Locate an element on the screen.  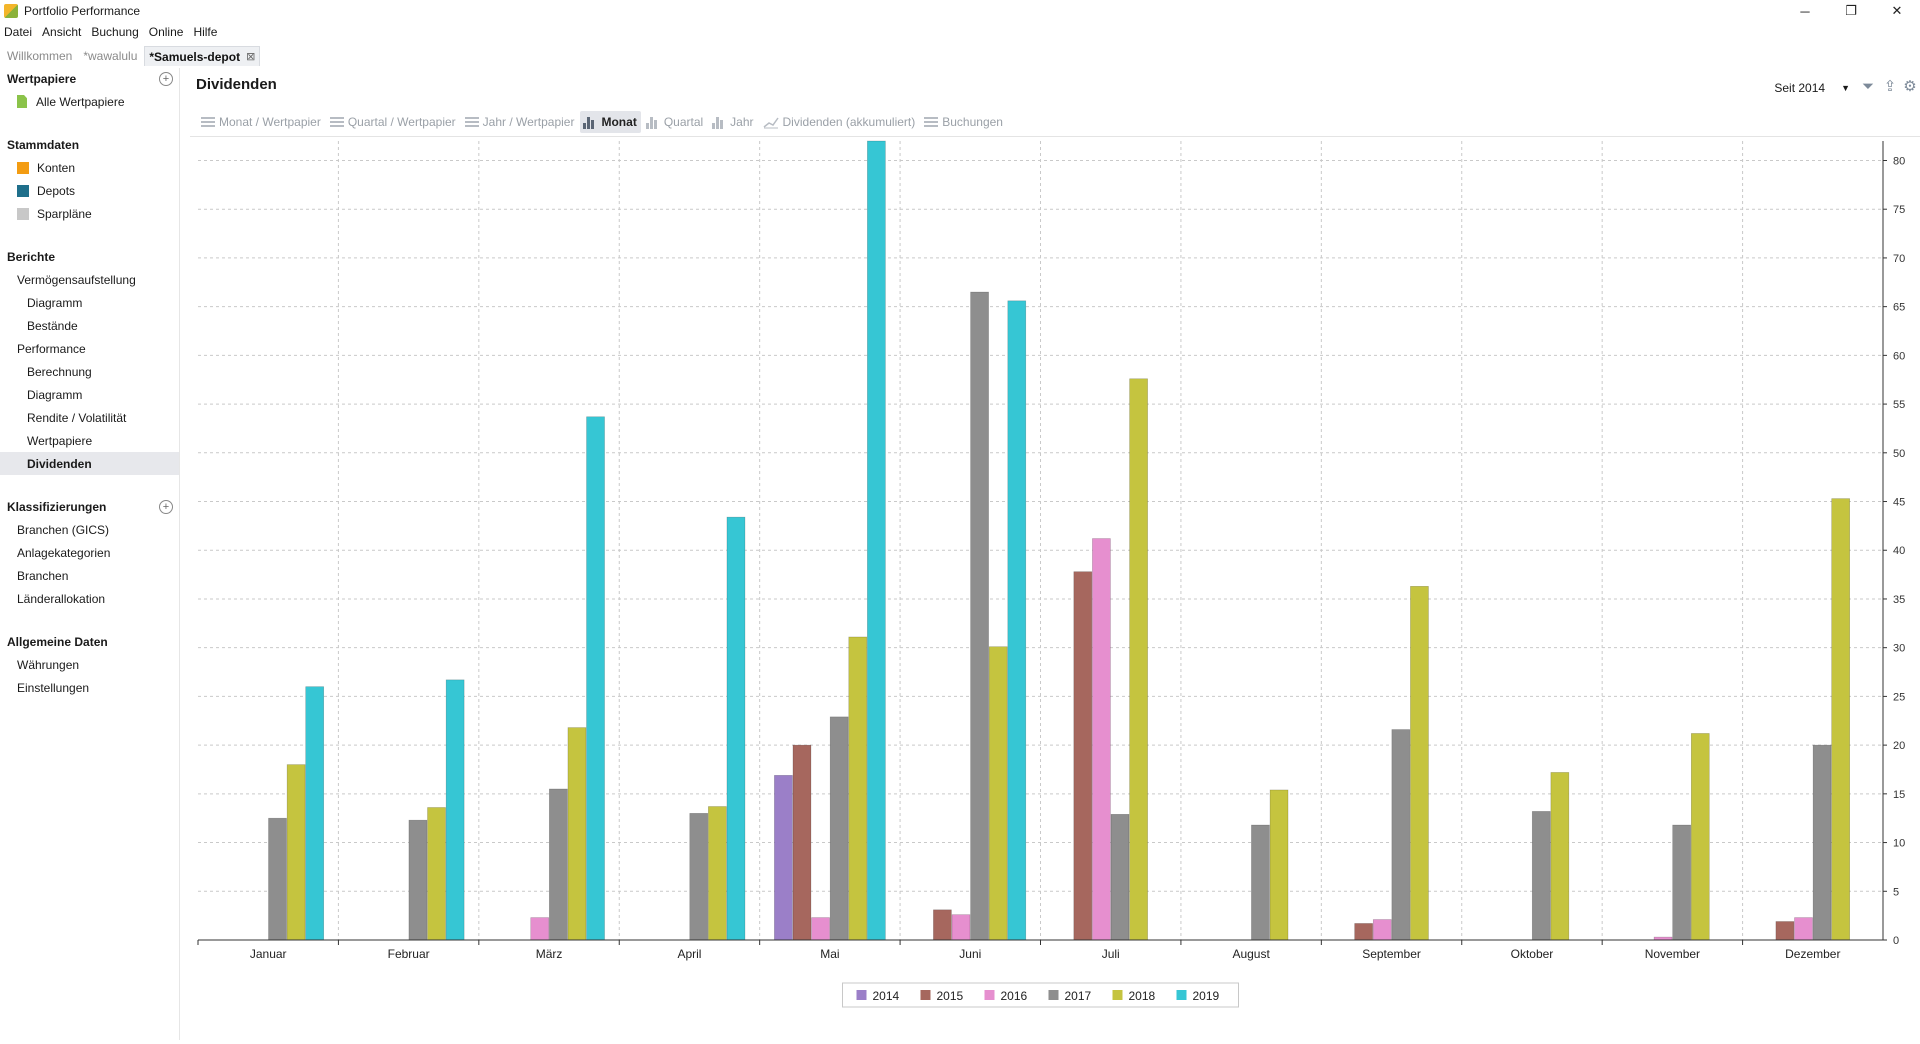
sidebar-item-label: Konten is located at coordinates (56, 167).